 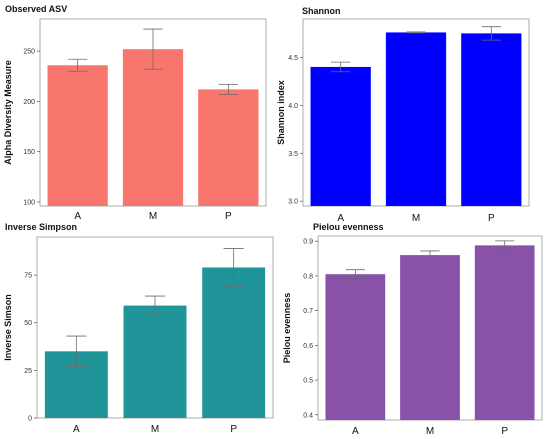 I want to click on y-tick-label: 250, so click(x=29, y=52).